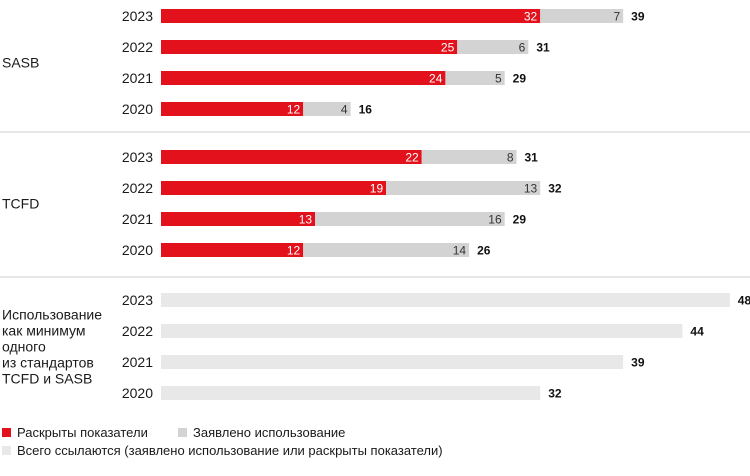  What do you see at coordinates (6, 450) in the screenshot?
I see `legend-swatch-referenced` at bounding box center [6, 450].